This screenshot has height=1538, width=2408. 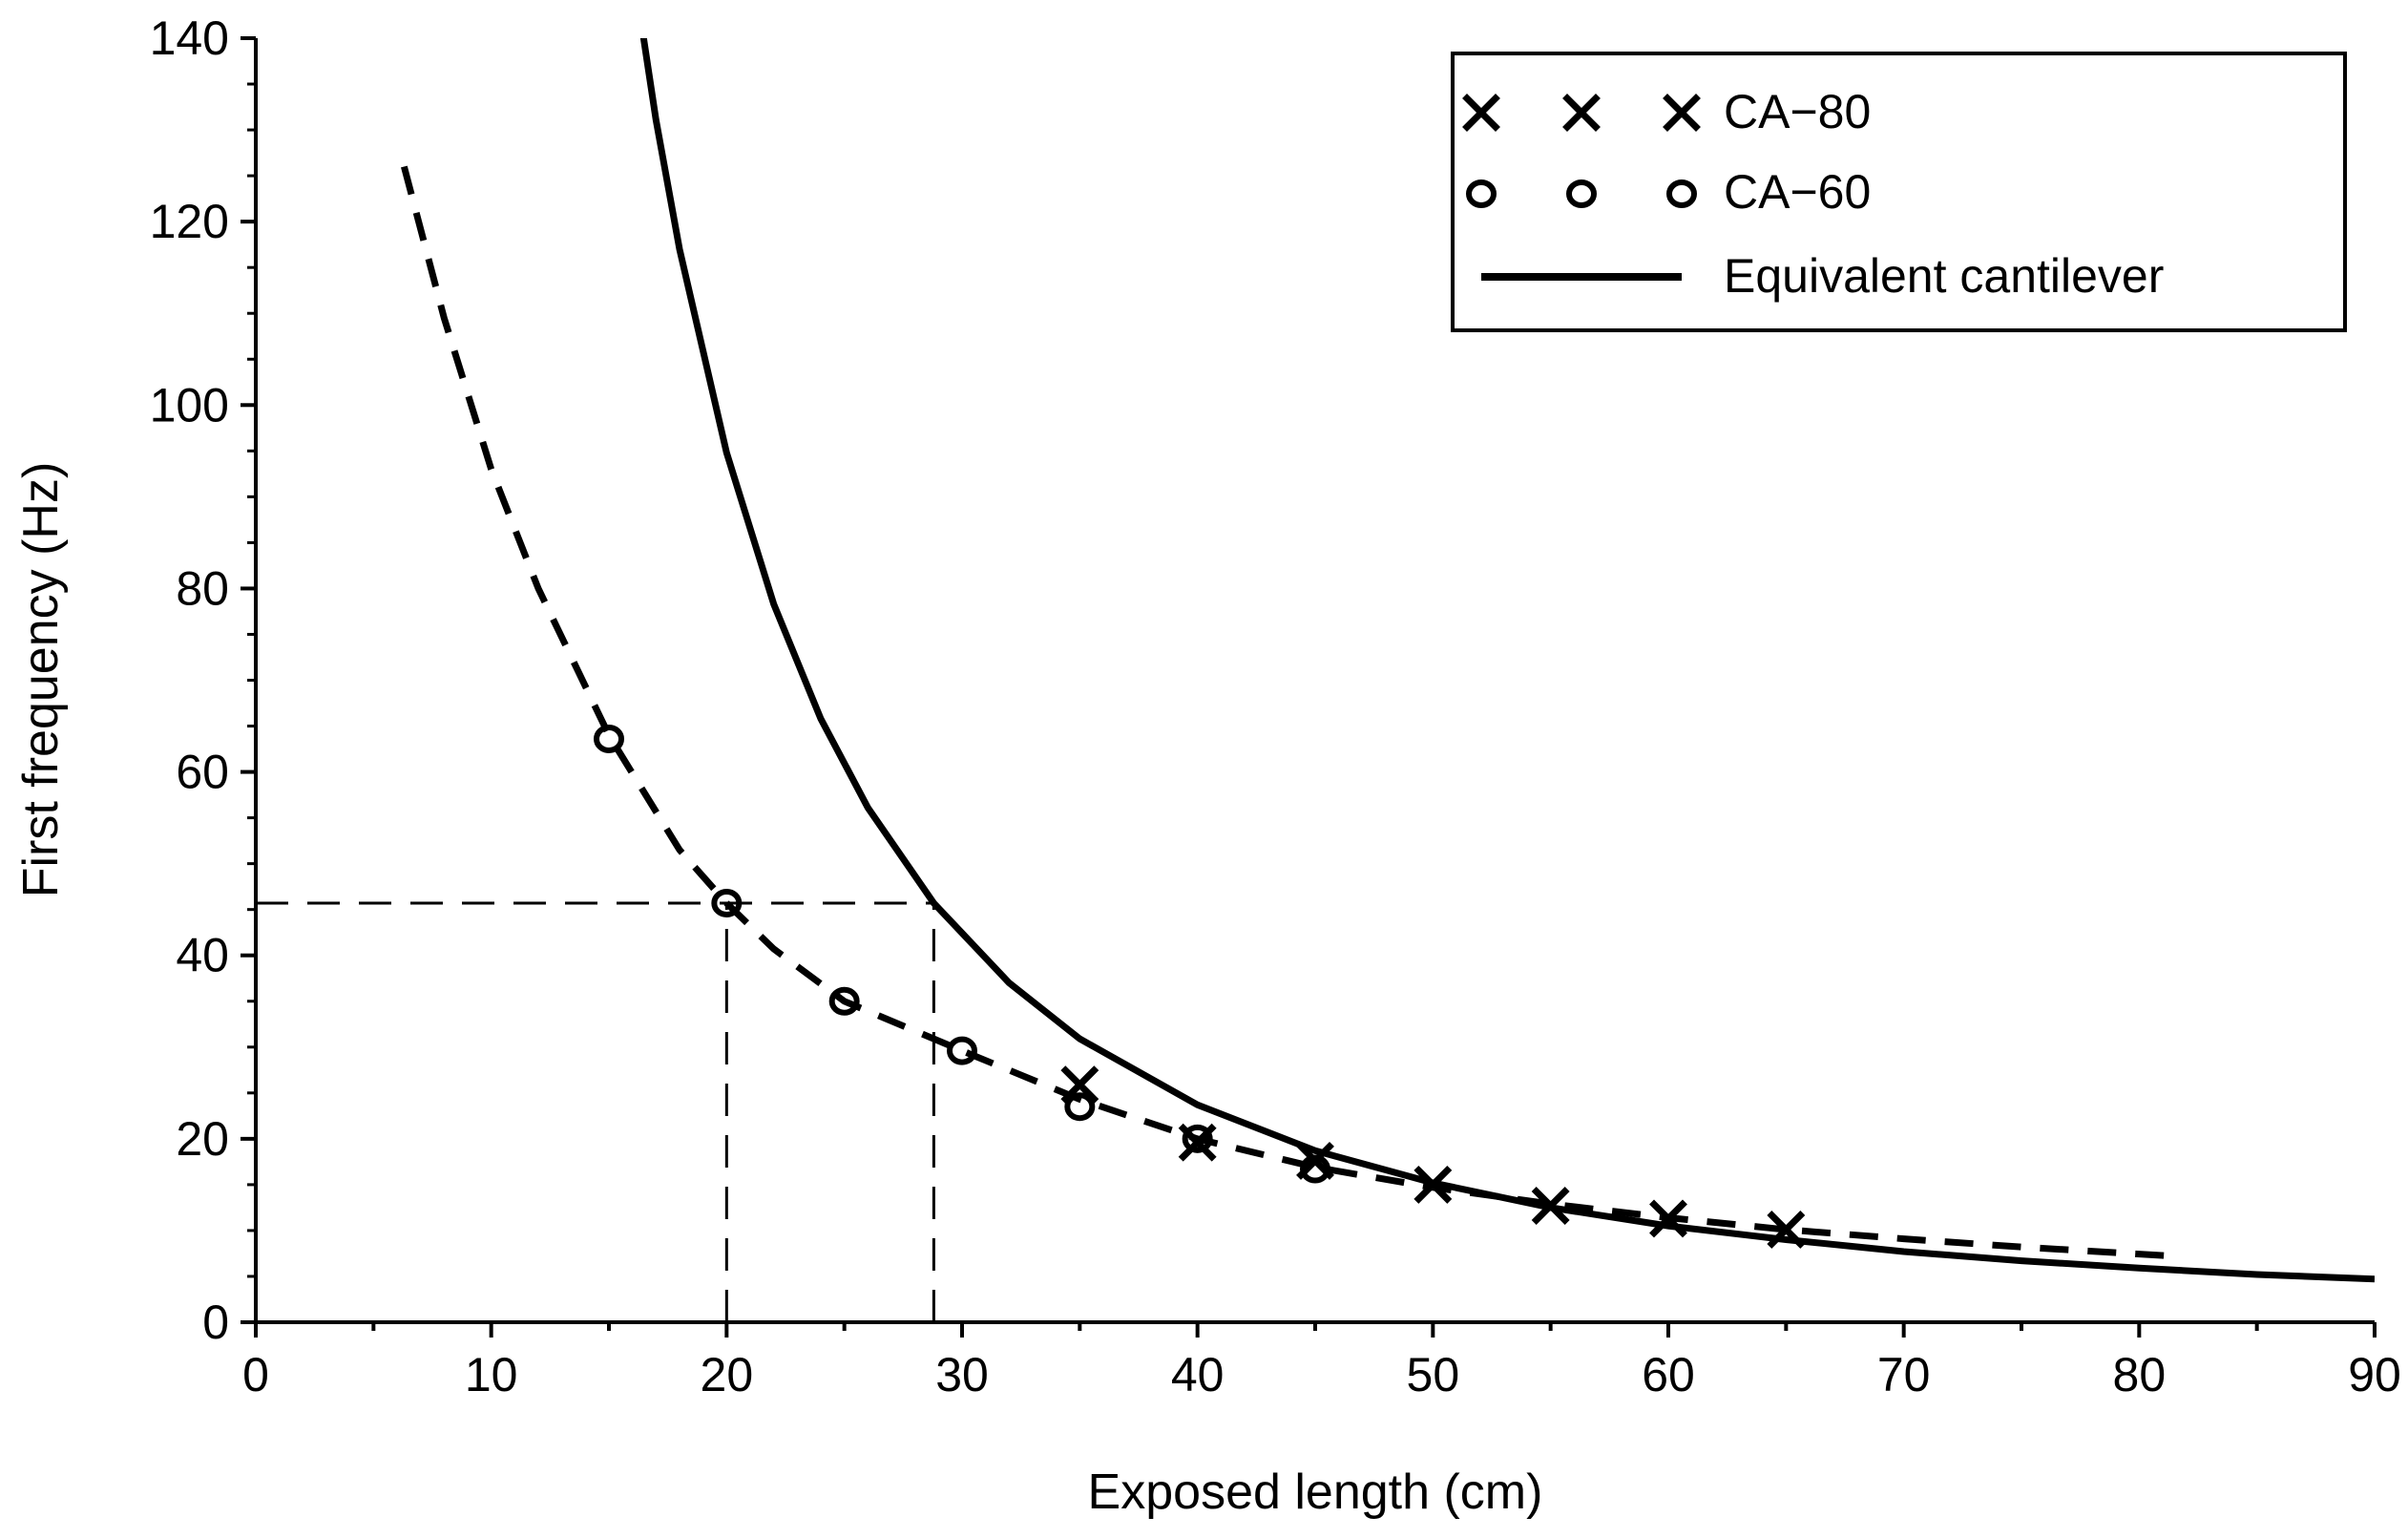 What do you see at coordinates (1798, 192) in the screenshot?
I see `legend-label-ca60: CA−60` at bounding box center [1798, 192].